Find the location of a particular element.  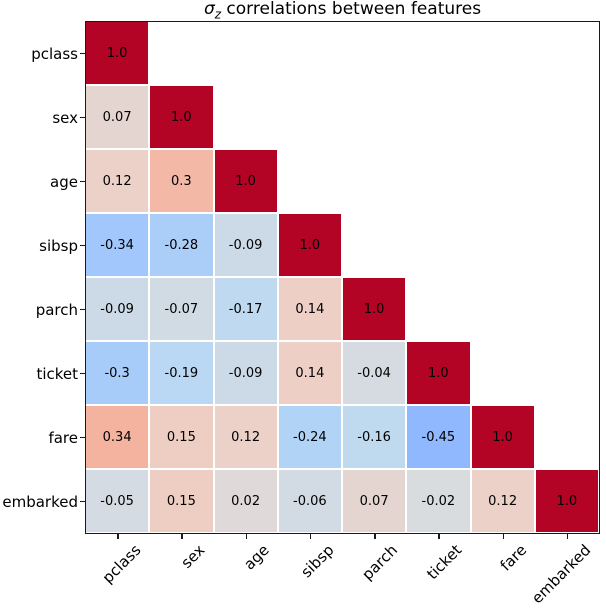

cell-value: -0.07 is located at coordinates (181, 309).